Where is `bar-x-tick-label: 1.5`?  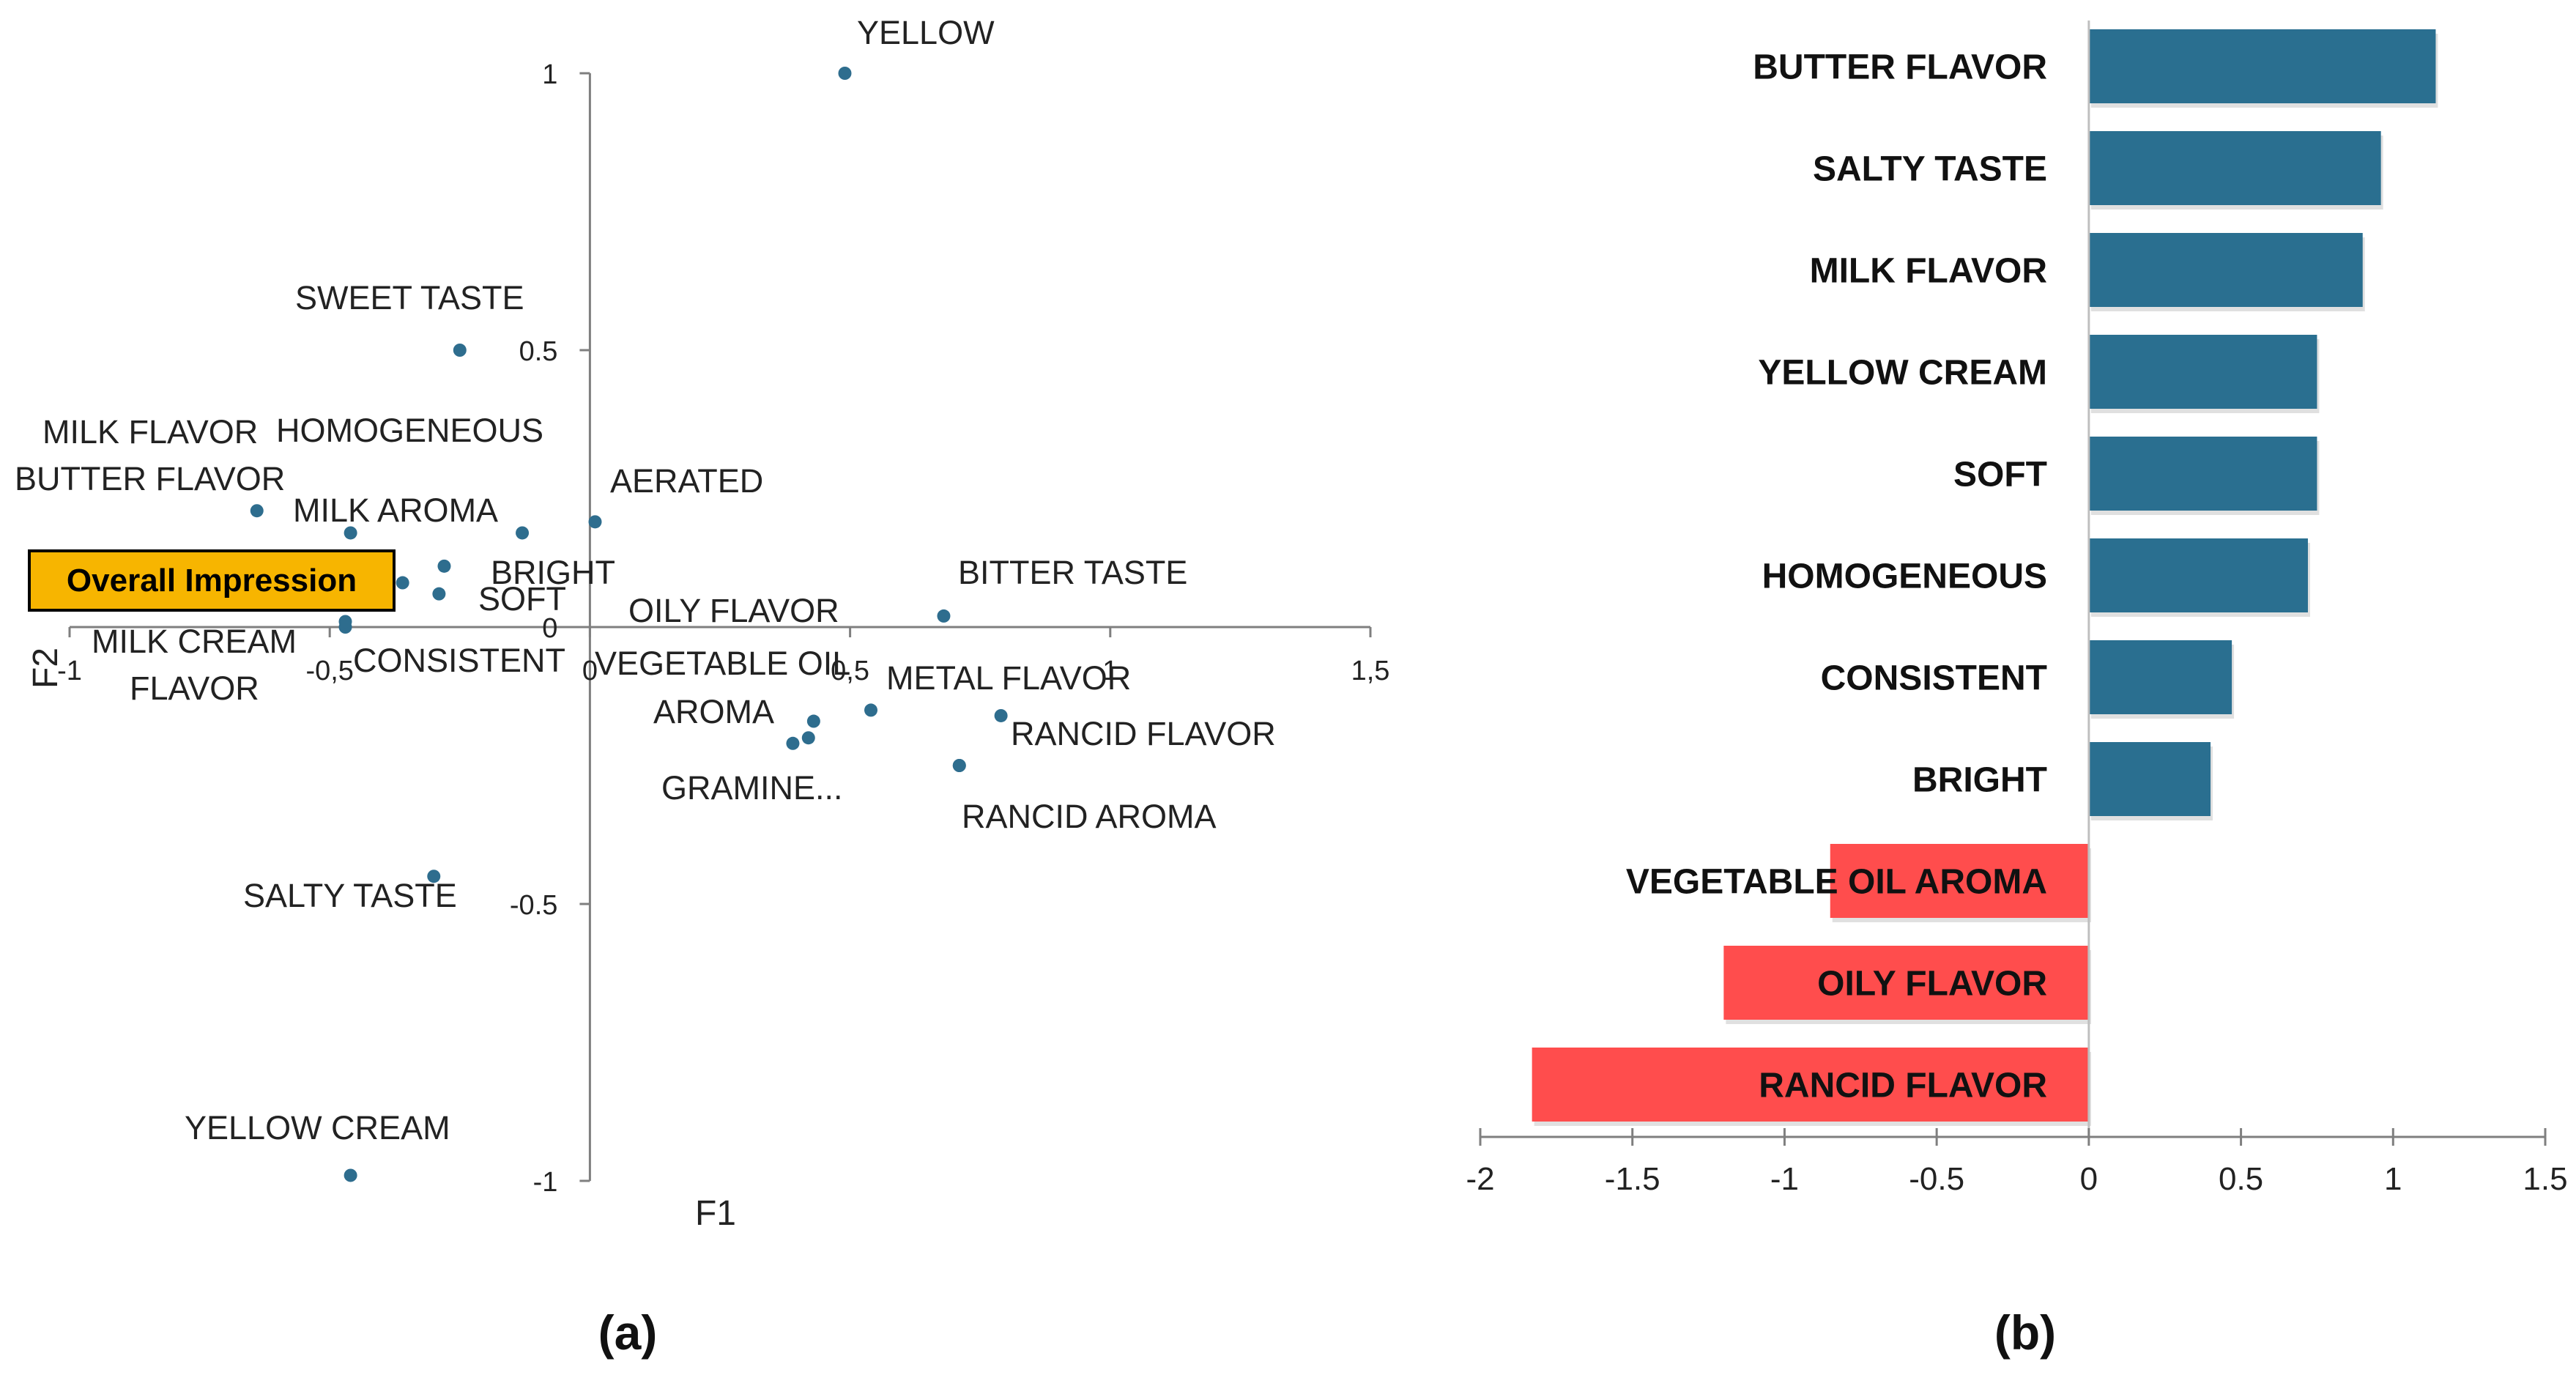 bar-x-tick-label: 1.5 is located at coordinates (2545, 1179).